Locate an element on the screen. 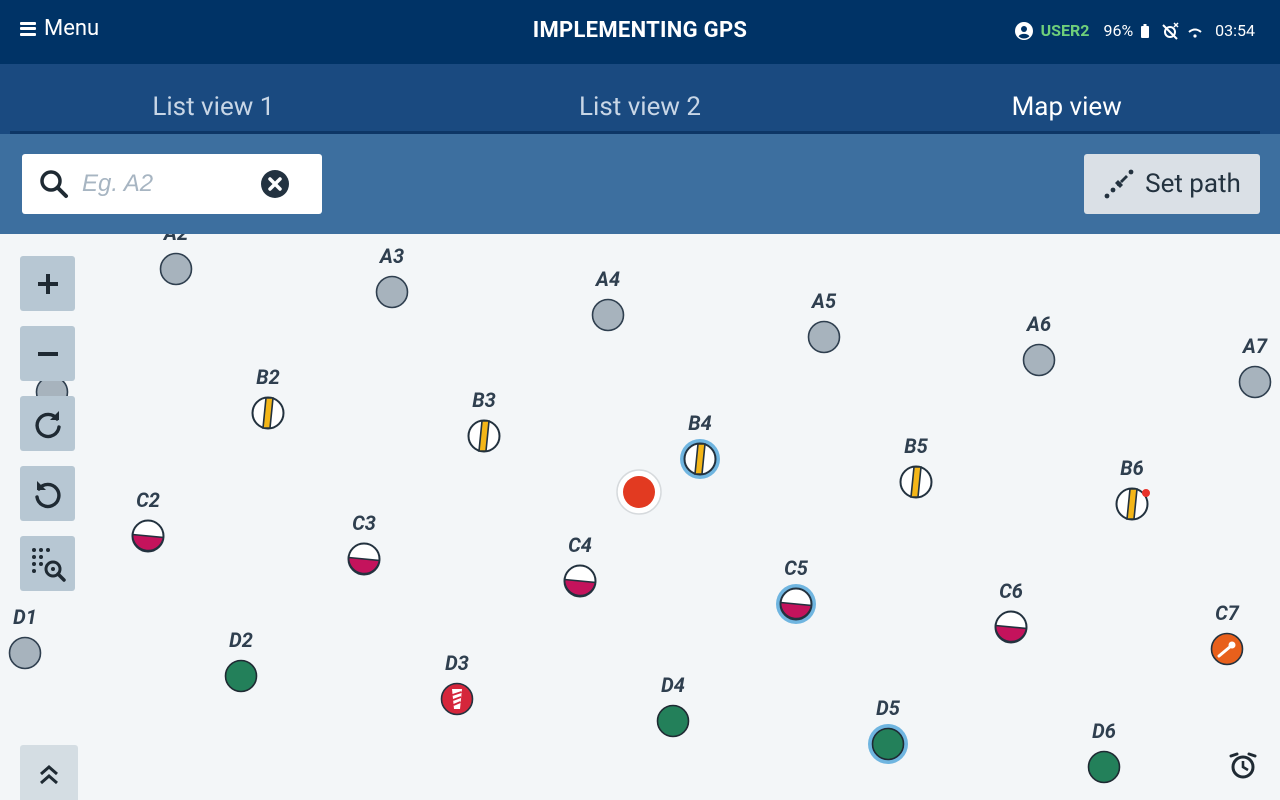 This screenshot has width=1280, height=800. expand-panel-button is located at coordinates (49, 772).